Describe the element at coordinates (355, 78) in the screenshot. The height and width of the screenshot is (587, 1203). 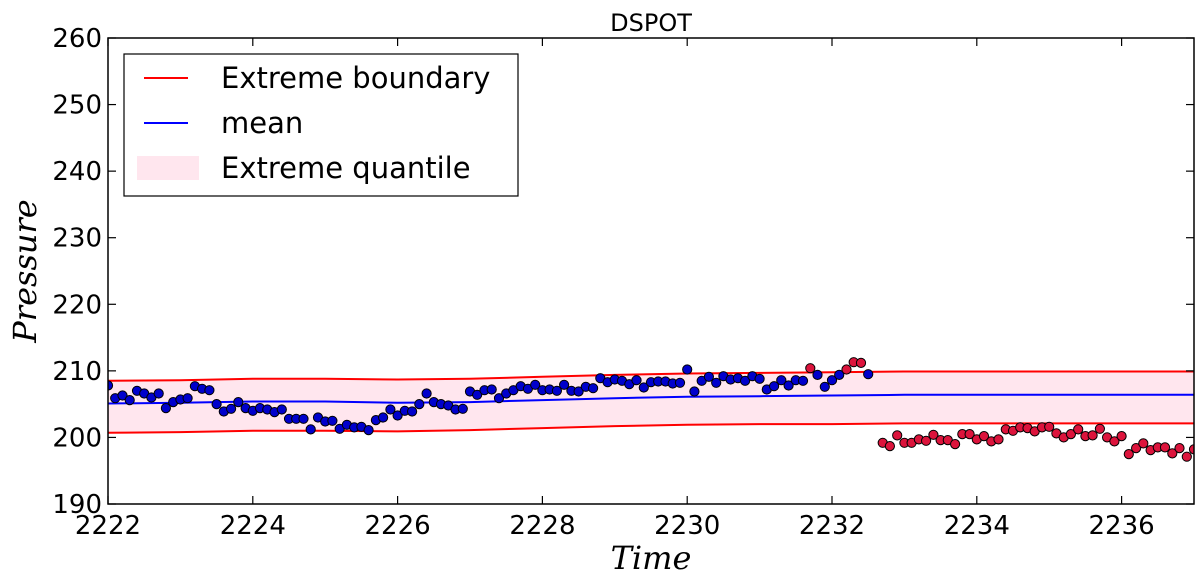
I see `legend-label-extreme-boundary: Extreme boundary` at that location.